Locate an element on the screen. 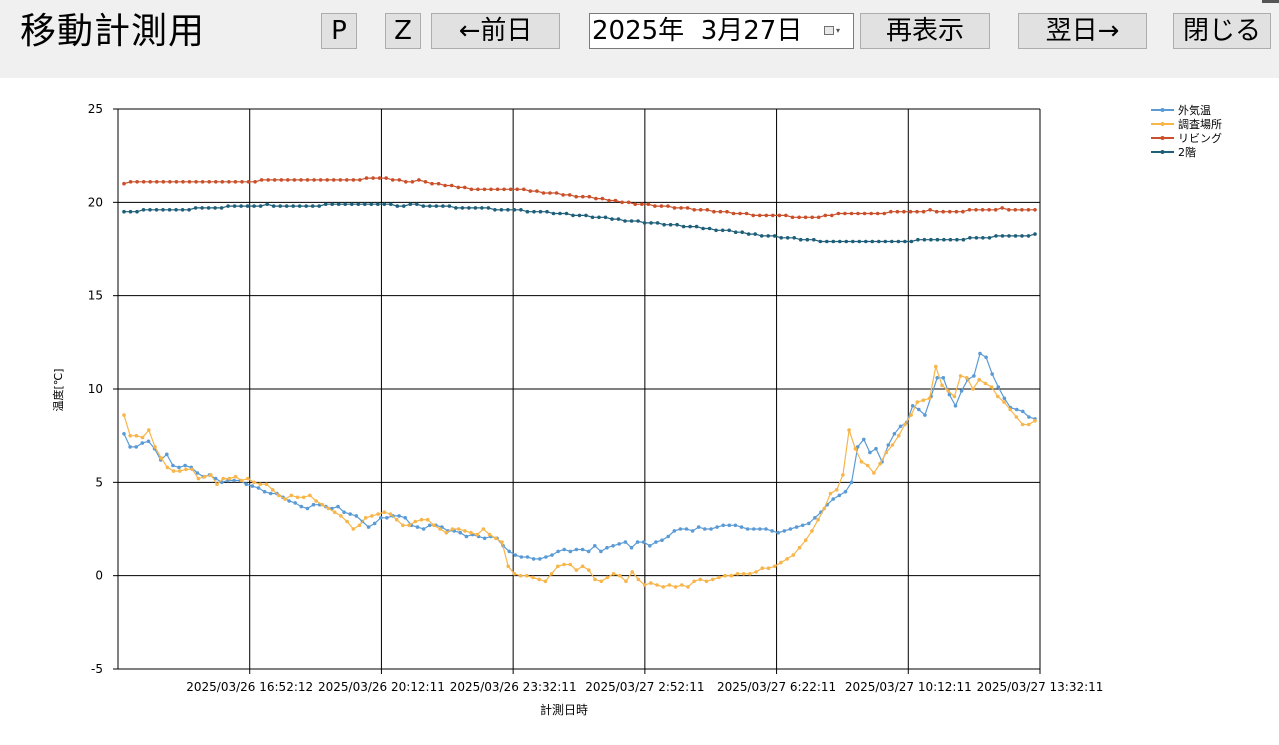  window-corner-mark is located at coordinates (1270, 1).